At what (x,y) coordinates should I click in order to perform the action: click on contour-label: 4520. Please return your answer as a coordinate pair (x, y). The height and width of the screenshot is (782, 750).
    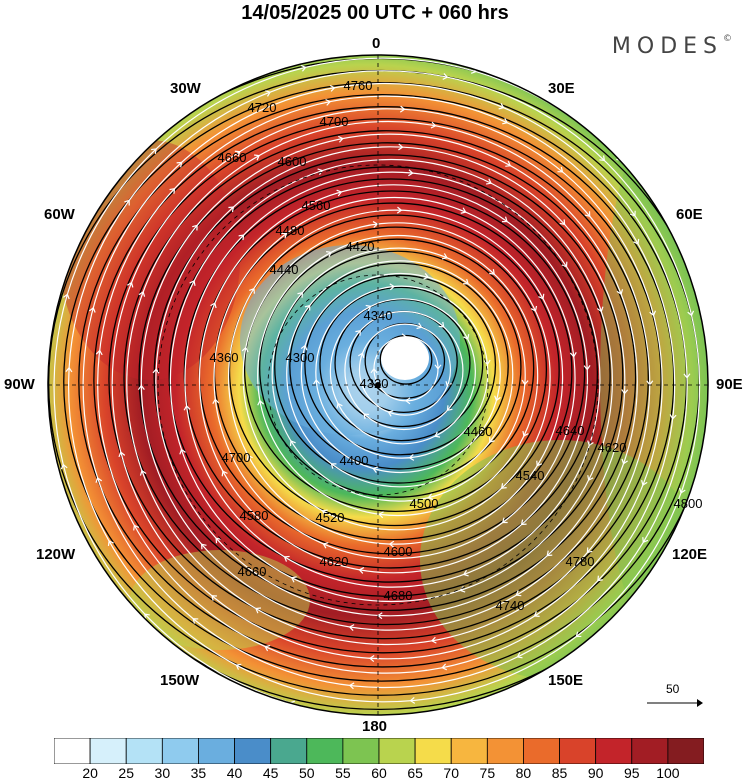
    Looking at the image, I should click on (330, 517).